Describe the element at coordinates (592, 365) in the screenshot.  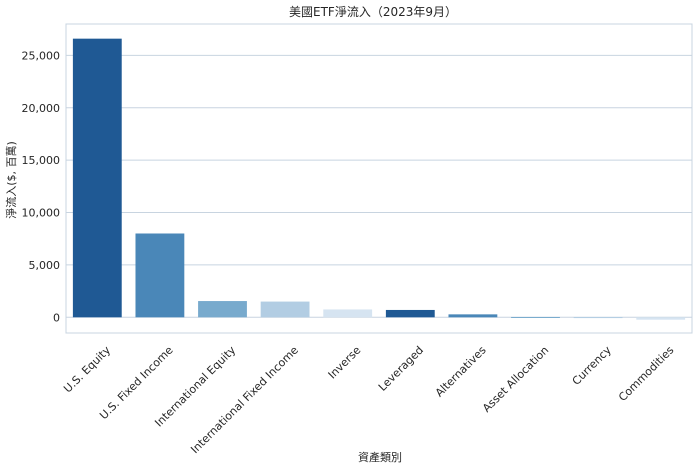
I see `x-tick-label: Currency` at that location.